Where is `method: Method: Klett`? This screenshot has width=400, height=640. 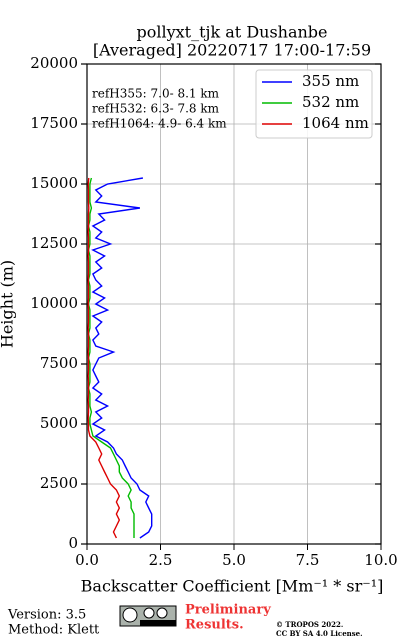
method: Method: Klett is located at coordinates (54, 630).